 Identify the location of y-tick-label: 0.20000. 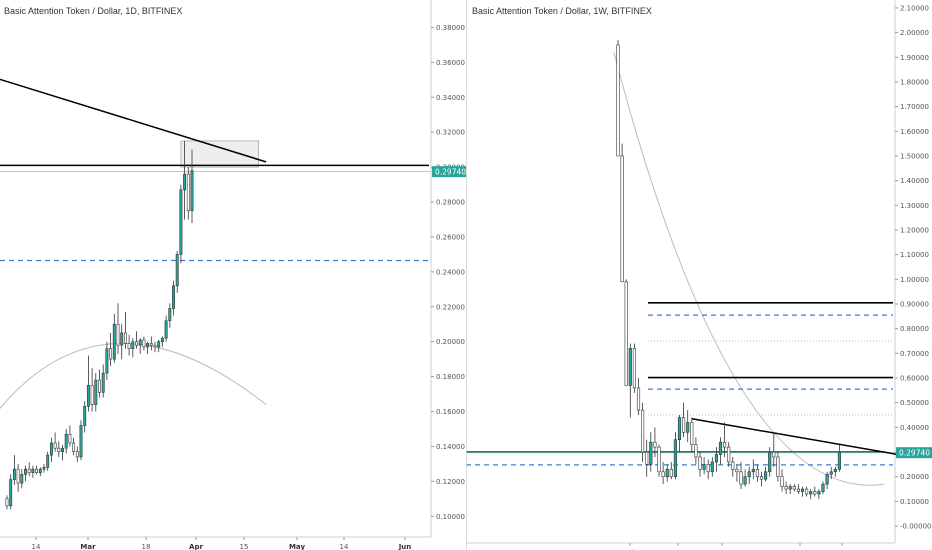
(914, 477).